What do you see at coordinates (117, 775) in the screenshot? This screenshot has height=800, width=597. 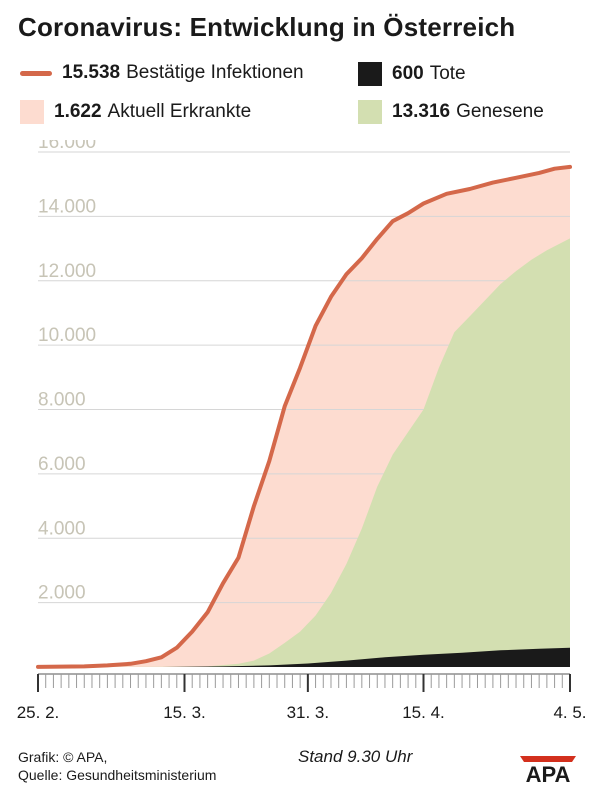 I see `source-text: Quelle: Gesundheitsministerium` at bounding box center [117, 775].